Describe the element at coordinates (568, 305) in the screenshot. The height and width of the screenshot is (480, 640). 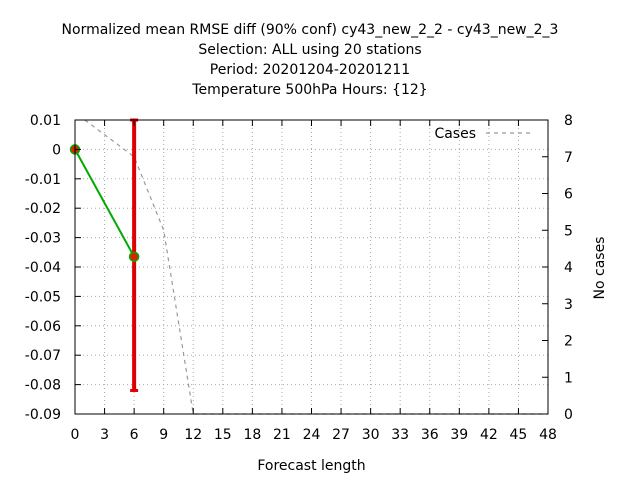
I see `y2-tick-label: 3` at that location.